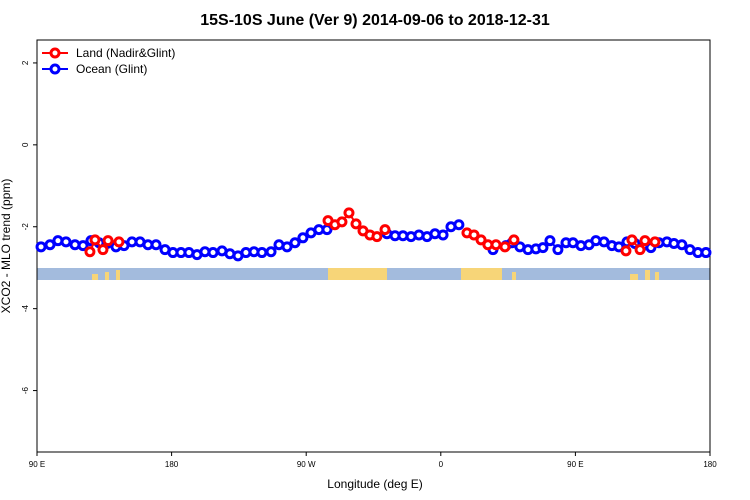 The width and height of the screenshot is (750, 500). I want to click on legend-label: Land (Nadir&Glint), so click(125, 53).